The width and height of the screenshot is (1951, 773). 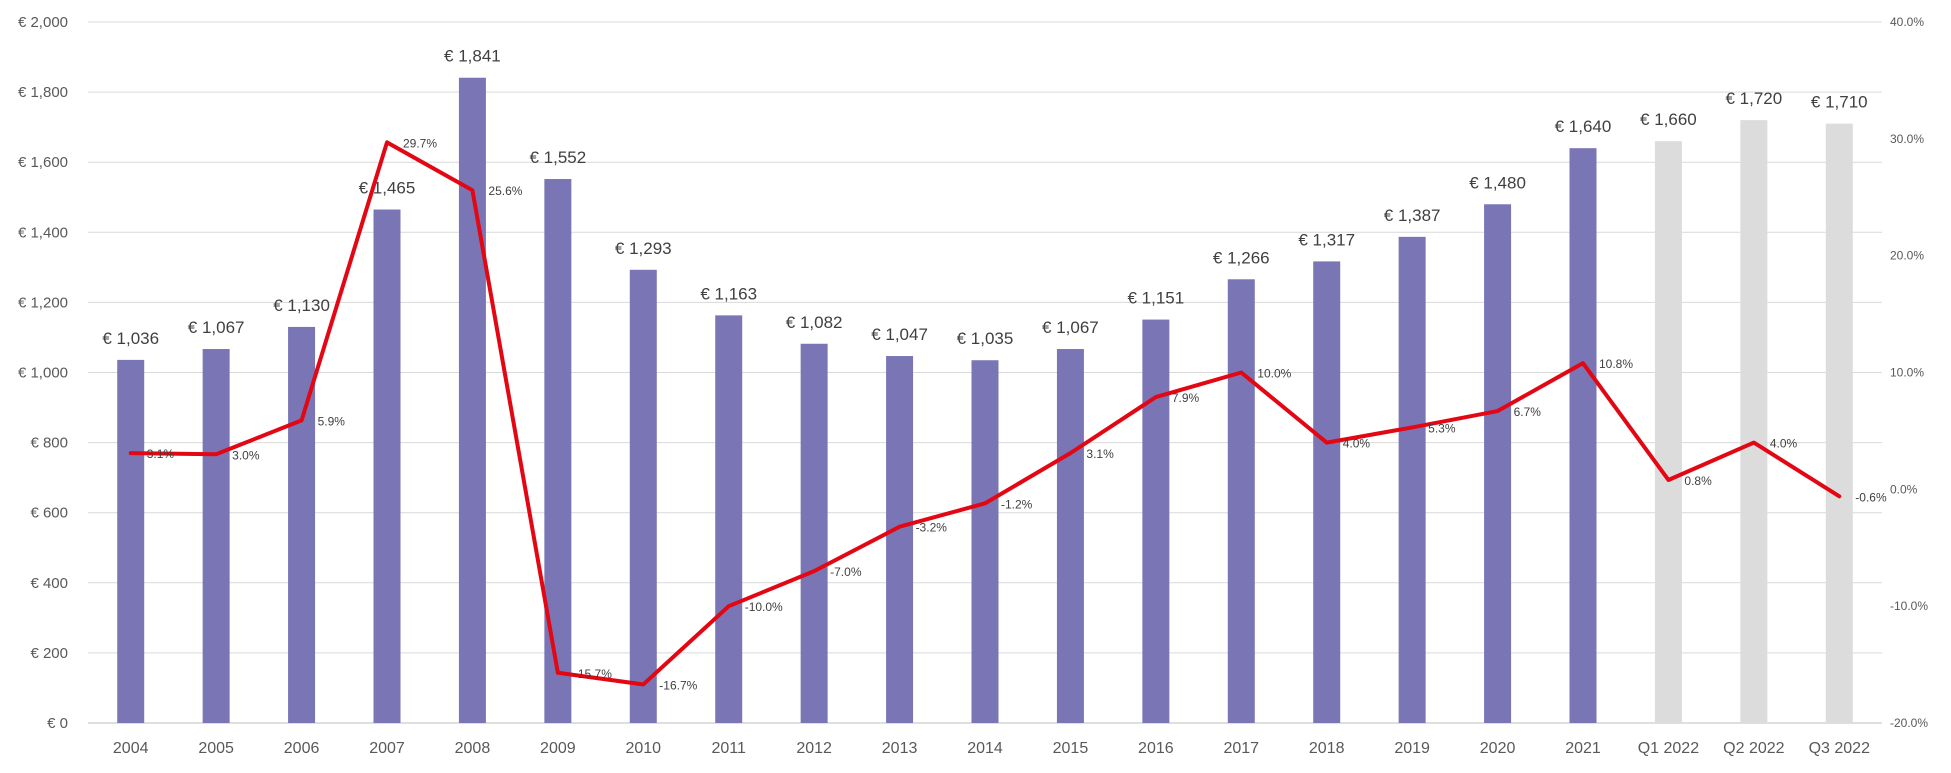 What do you see at coordinates (1871, 497) in the screenshot?
I see `growth-value-label: -0.6%` at bounding box center [1871, 497].